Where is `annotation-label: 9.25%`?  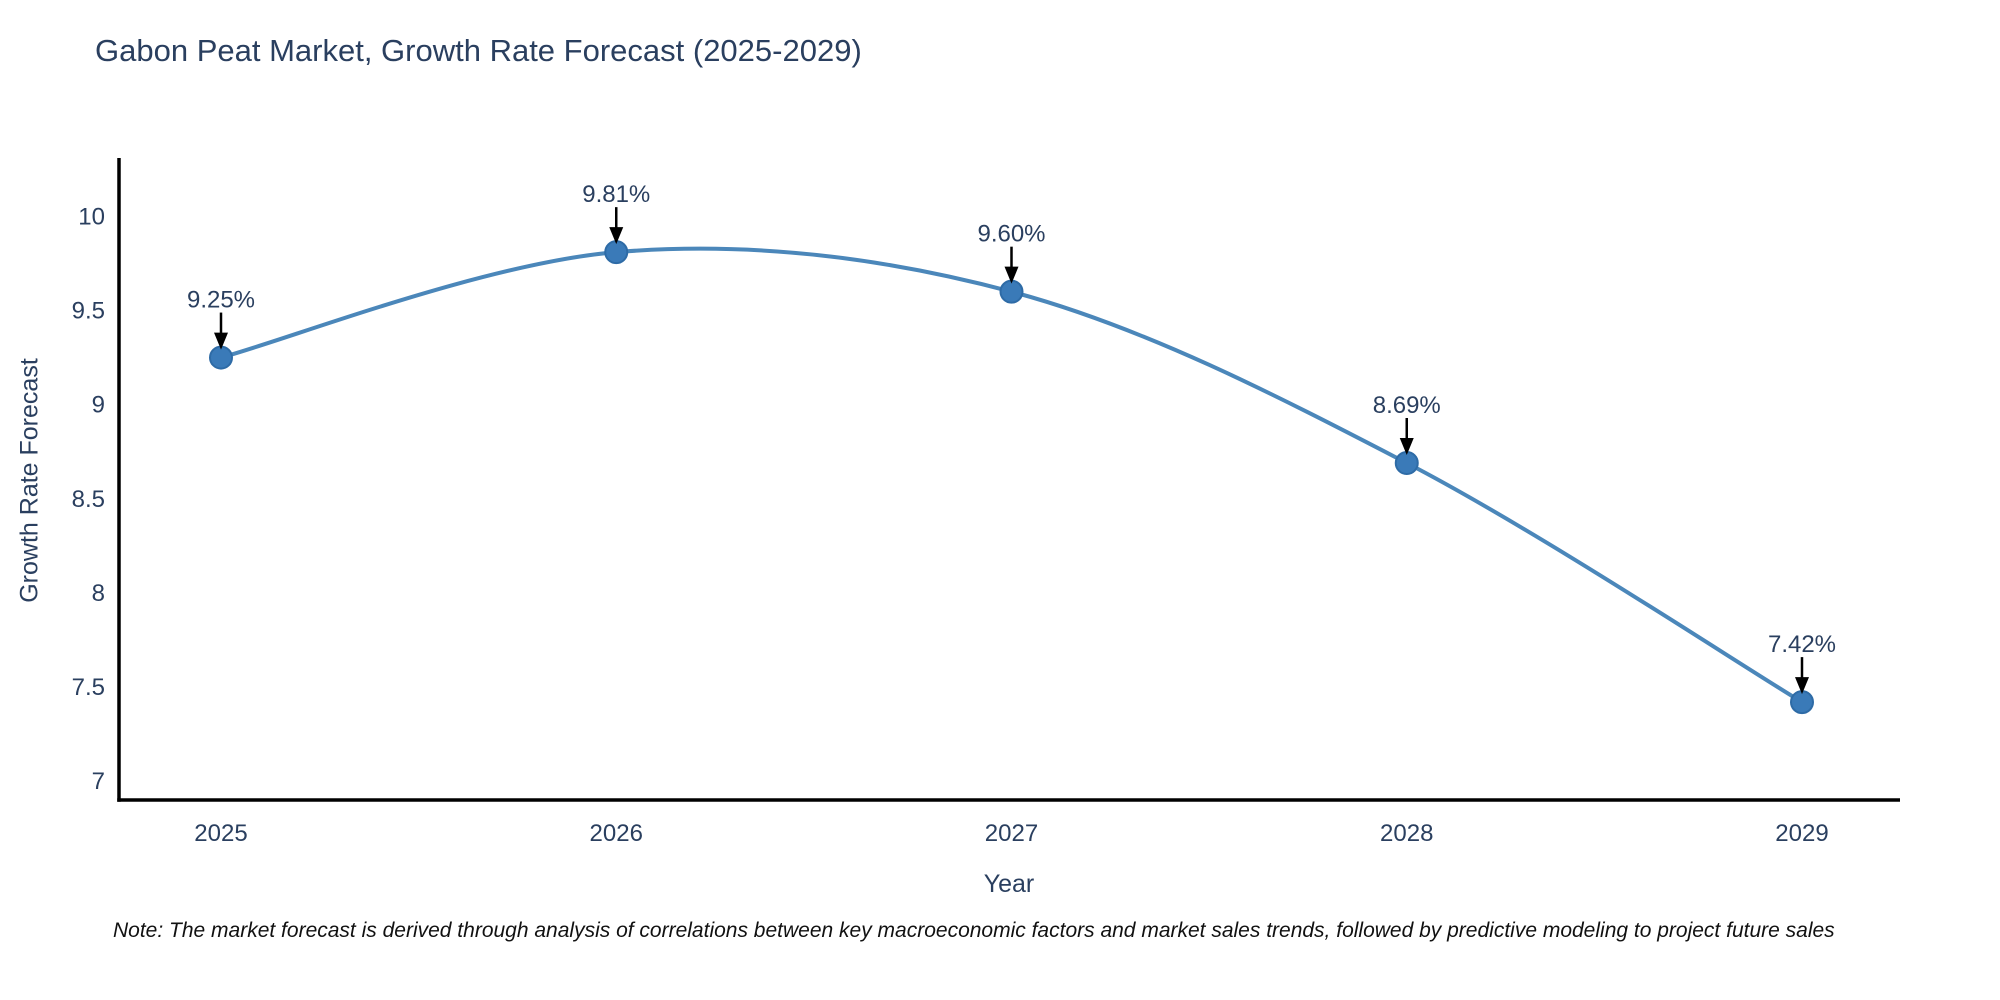
annotation-label: 9.25% is located at coordinates (221, 300).